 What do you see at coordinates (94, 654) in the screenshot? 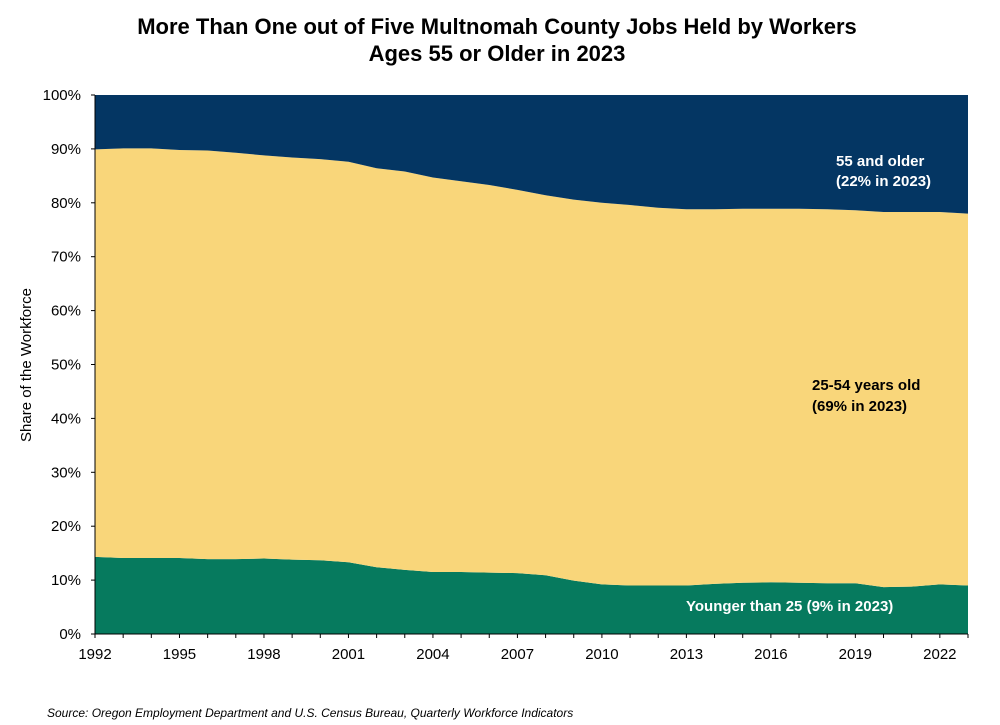
I see `x-tick-label: 1992` at bounding box center [94, 654].